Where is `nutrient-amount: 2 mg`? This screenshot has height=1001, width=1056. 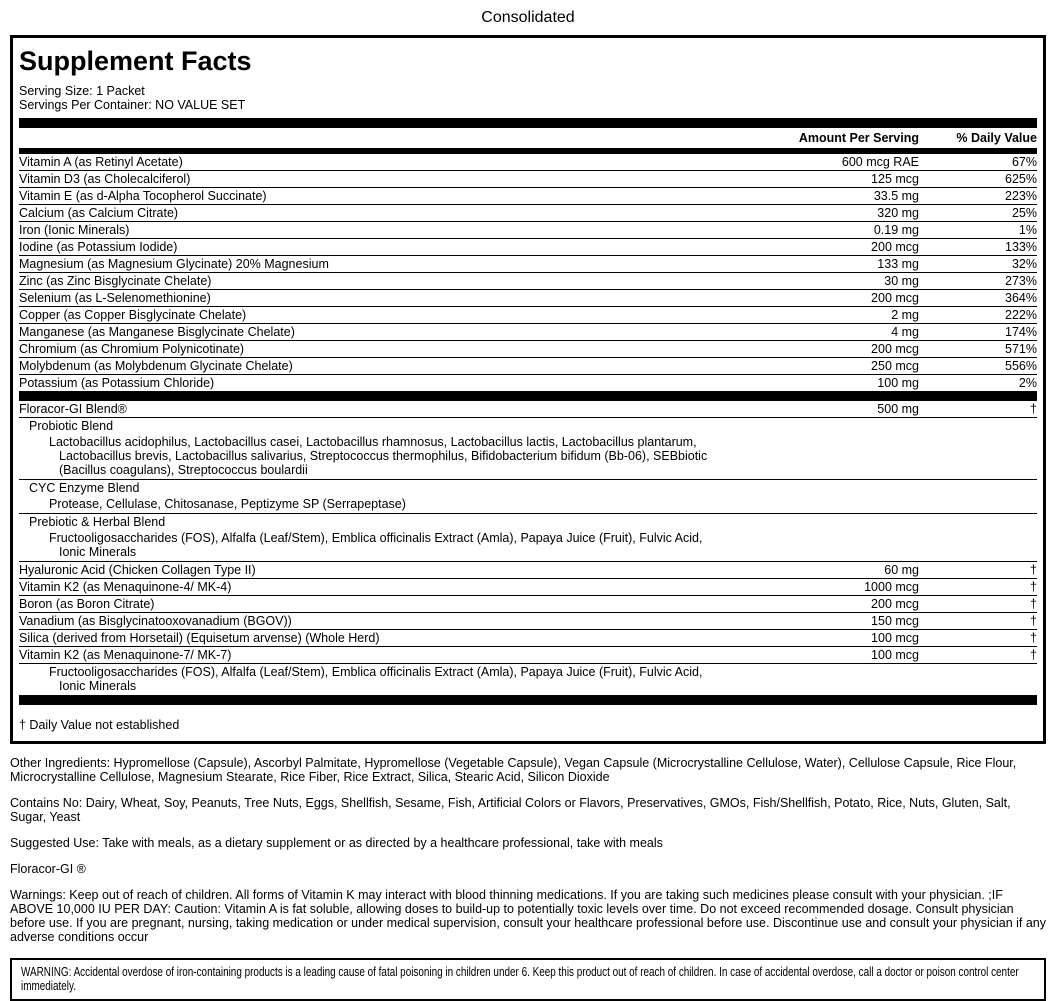
nutrient-amount: 2 mg is located at coordinates (905, 315).